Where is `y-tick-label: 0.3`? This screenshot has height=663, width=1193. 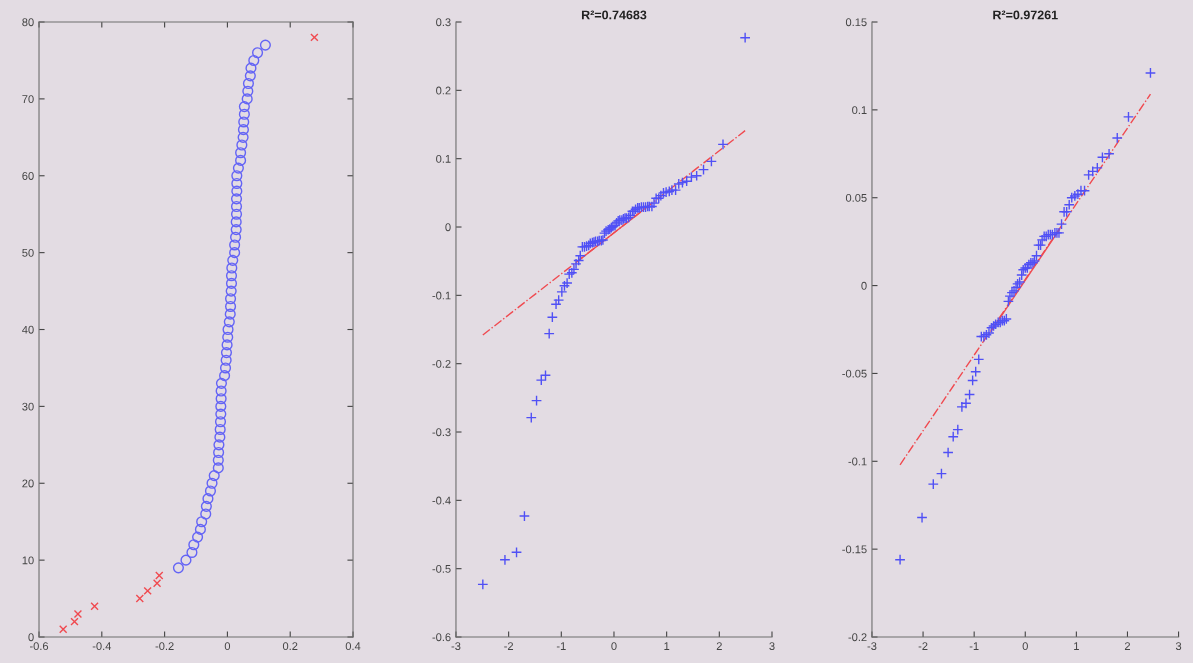
y-tick-label: 0.3 is located at coordinates (443, 22).